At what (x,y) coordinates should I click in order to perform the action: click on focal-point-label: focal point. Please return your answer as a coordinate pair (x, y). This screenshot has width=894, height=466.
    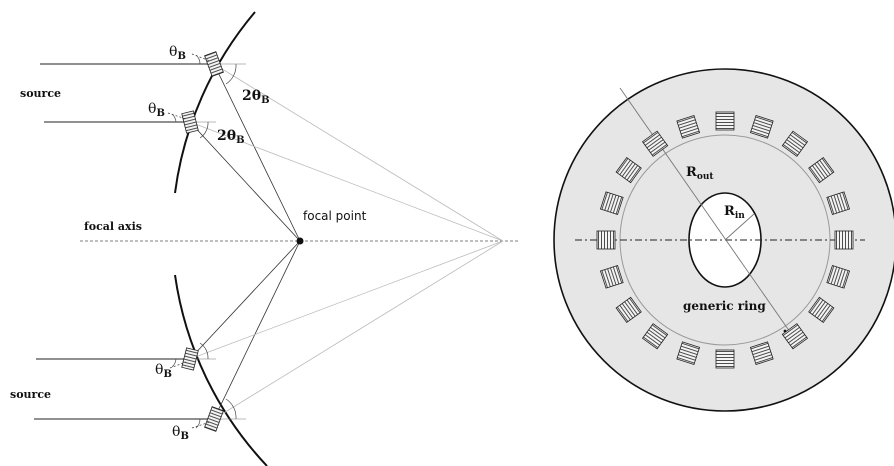
    Looking at the image, I should click on (335, 216).